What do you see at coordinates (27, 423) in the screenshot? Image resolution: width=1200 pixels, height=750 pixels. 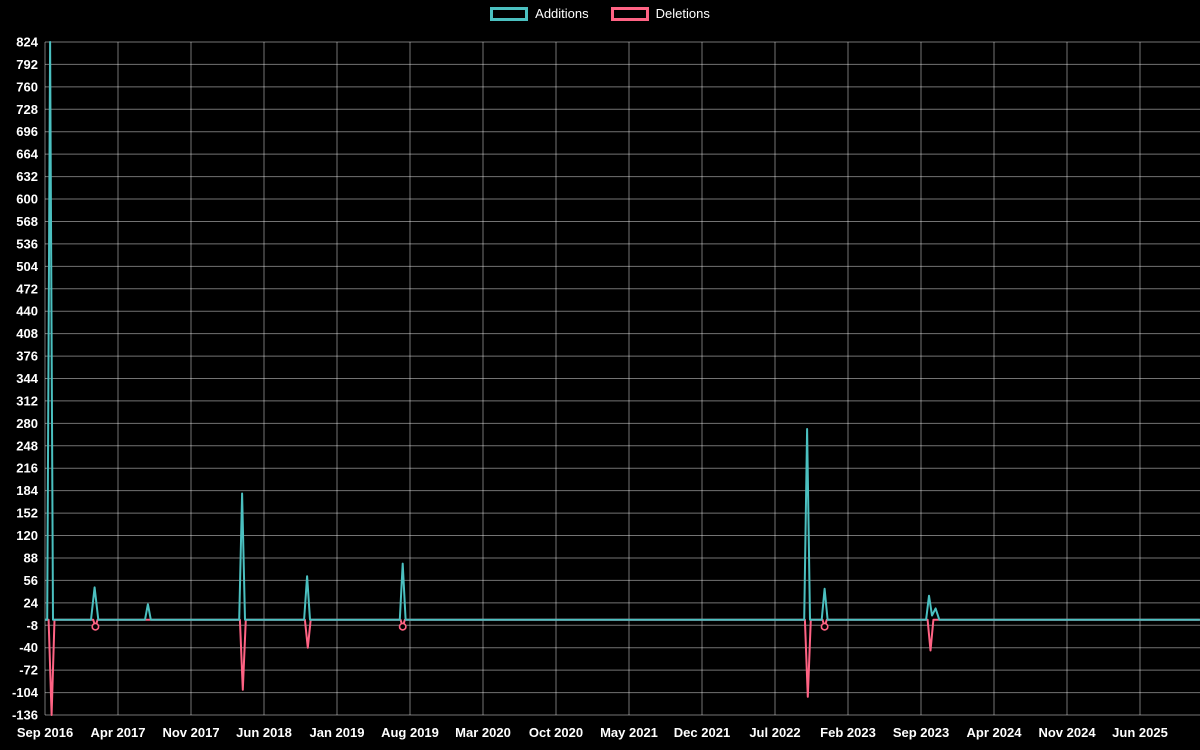 I see `y-tick-label: 280` at bounding box center [27, 423].